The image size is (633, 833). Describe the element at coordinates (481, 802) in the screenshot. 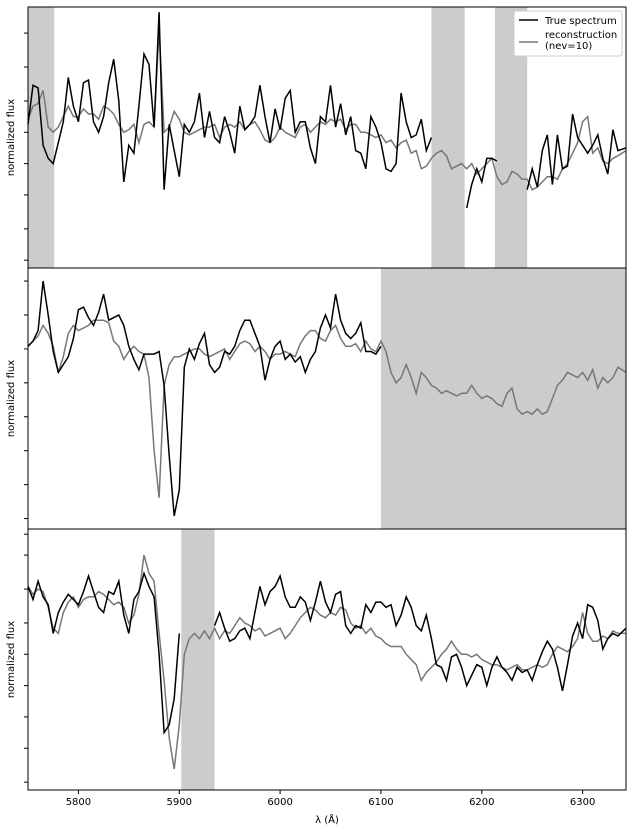

I see `x-tick-label: 6200` at that location.